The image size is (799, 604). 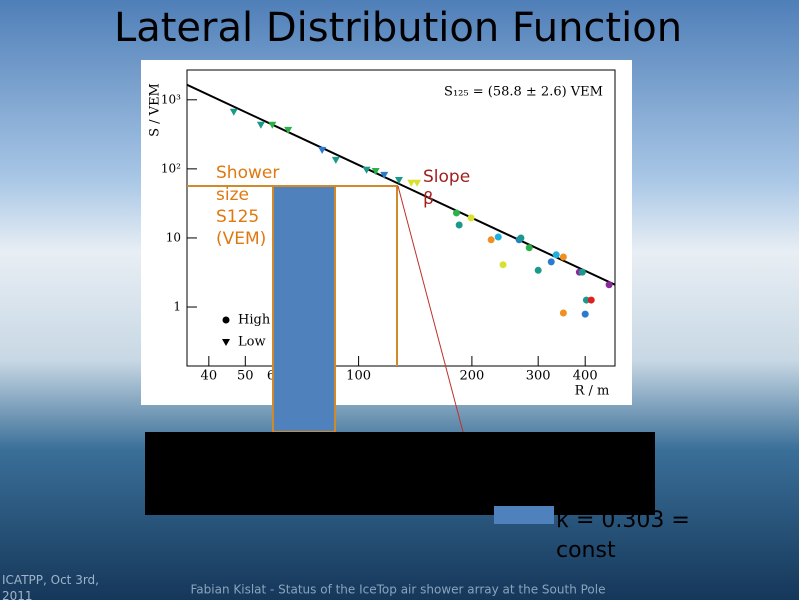 I want to click on y-tick-label: 10, so click(x=173, y=237).